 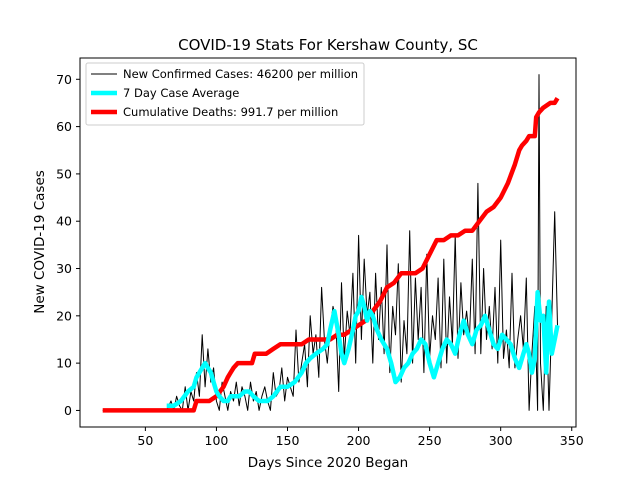 What do you see at coordinates (64, 221) in the screenshot?
I see `y-tick-label: 40` at bounding box center [64, 221].